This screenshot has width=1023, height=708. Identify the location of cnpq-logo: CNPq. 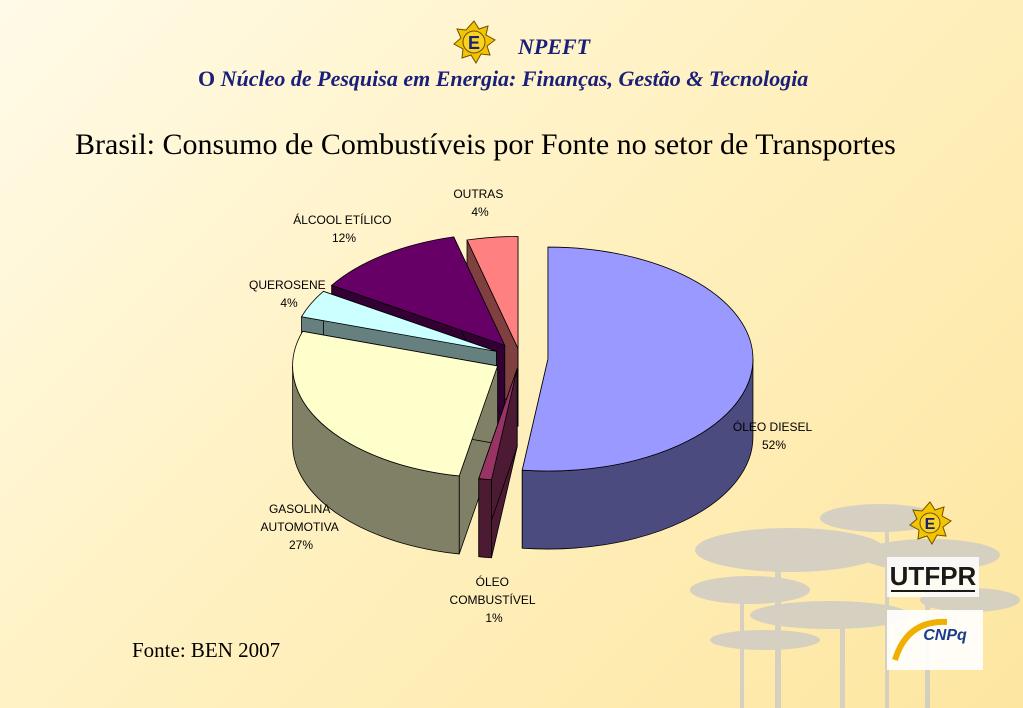
(935, 640).